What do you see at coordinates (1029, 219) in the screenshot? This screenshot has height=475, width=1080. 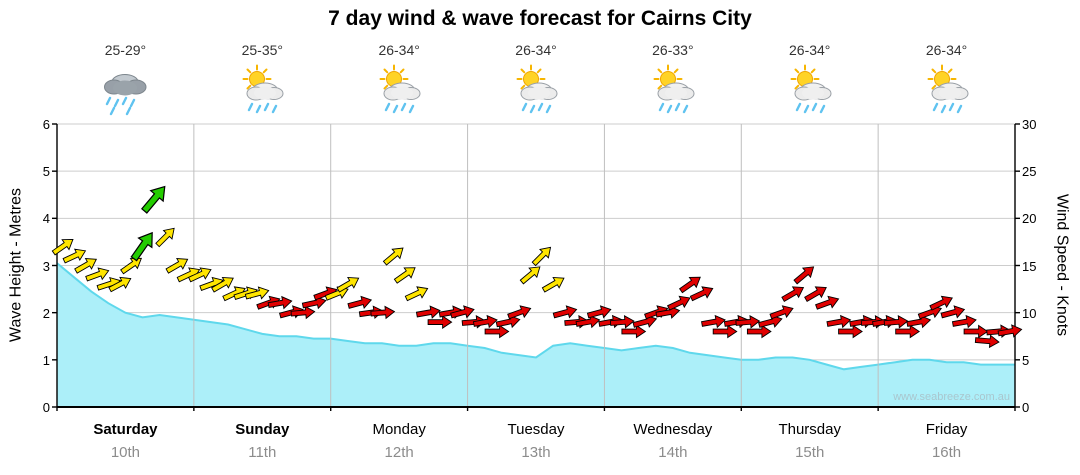 I see `right-axis-tick-label: 20` at bounding box center [1029, 219].